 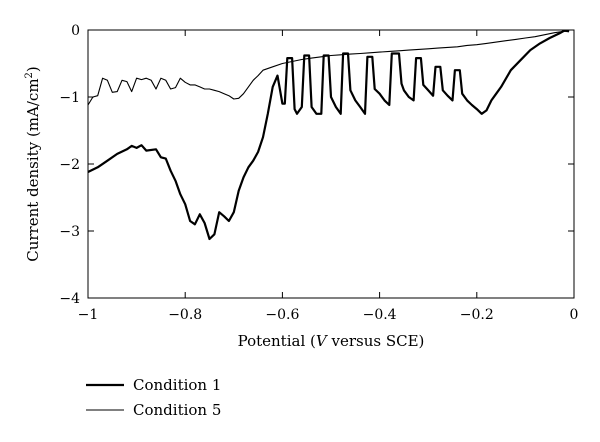 I want to click on x-tick-label: −0.8, so click(x=185, y=315).